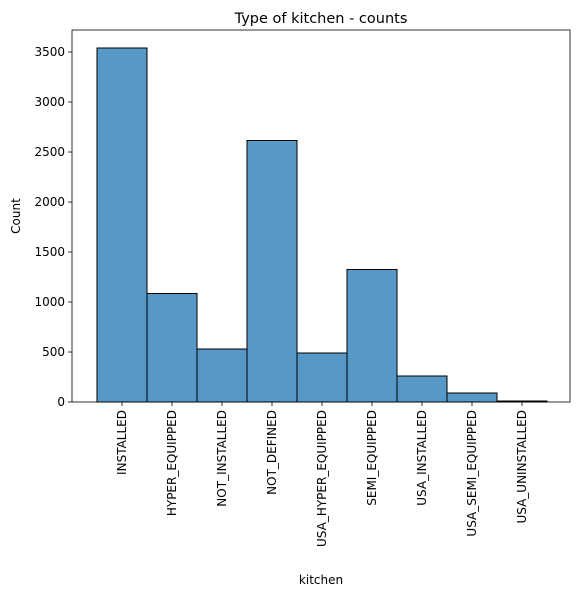 Image resolution: width=580 pixels, height=599 pixels. What do you see at coordinates (53, 352) in the screenshot?
I see `y-tick-label: 500` at bounding box center [53, 352].